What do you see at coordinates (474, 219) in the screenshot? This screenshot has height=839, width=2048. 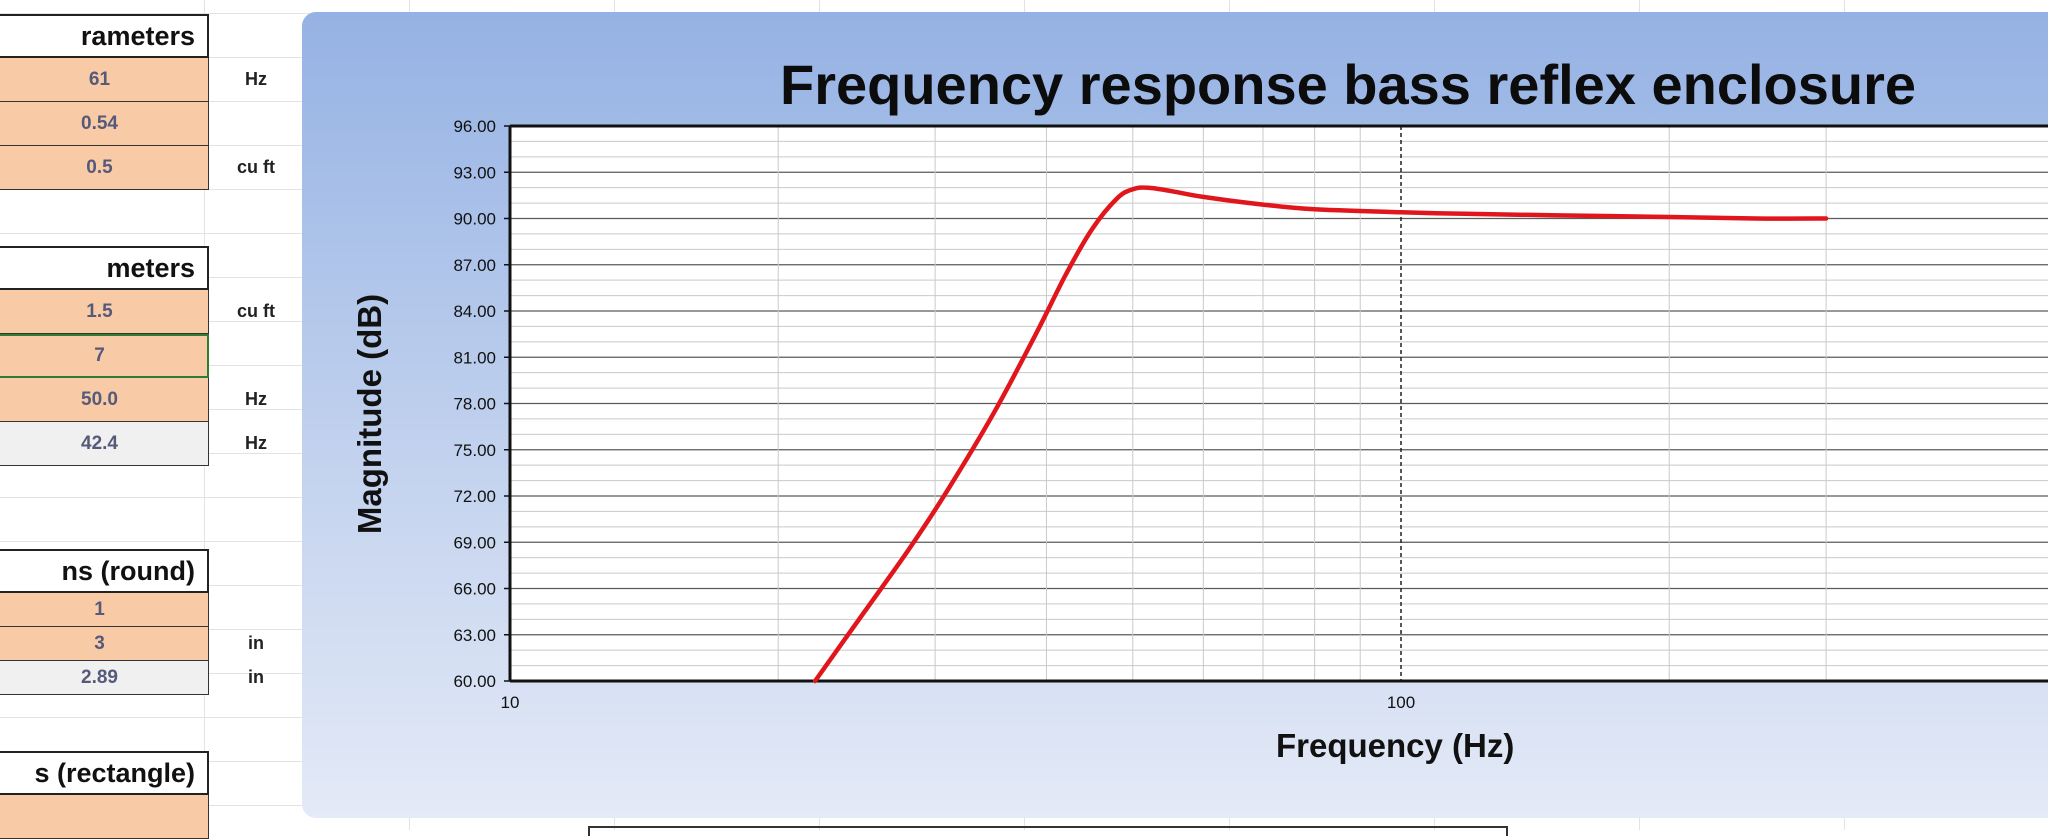 I see `y-tick-label: 90.00` at bounding box center [474, 219].